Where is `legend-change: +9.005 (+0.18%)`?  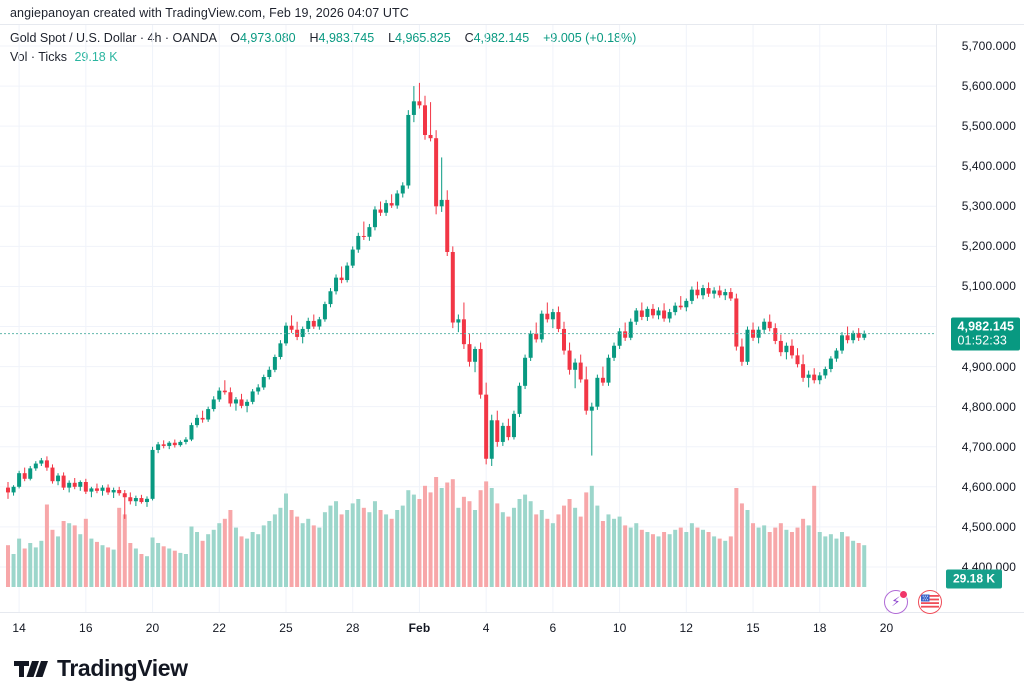 legend-change: +9.005 (+0.18%) is located at coordinates (590, 38).